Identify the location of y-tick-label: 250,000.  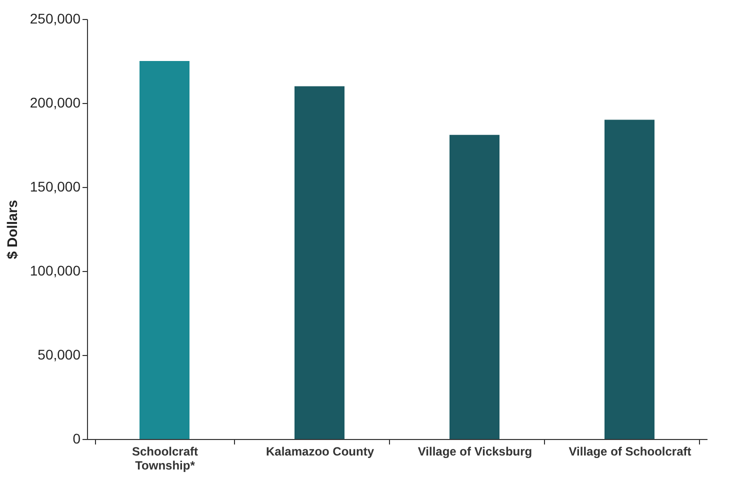
(55, 18).